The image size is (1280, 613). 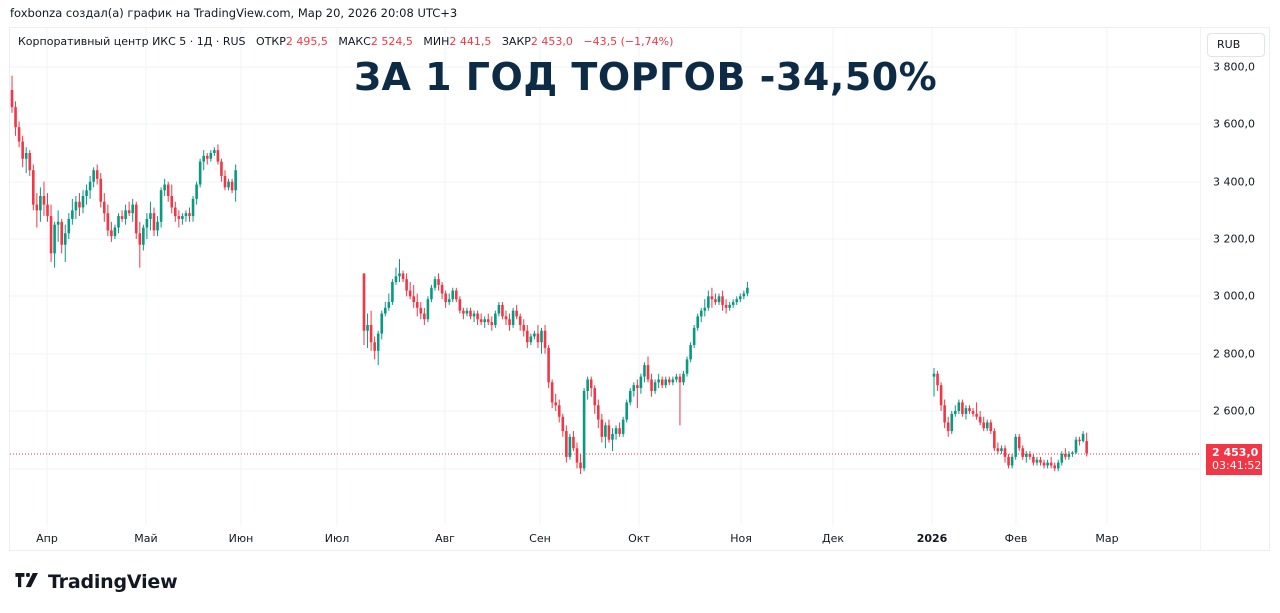 I want to click on time-tick-label: Май, so click(x=146, y=538).